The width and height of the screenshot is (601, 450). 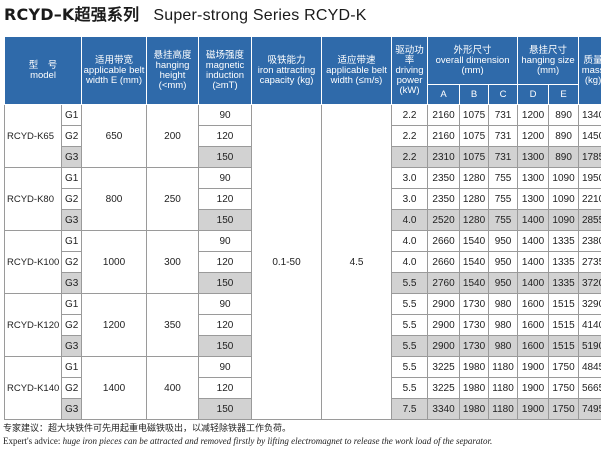 I want to click on expert-advice-label: Expert's advice:, so click(x=32, y=441).